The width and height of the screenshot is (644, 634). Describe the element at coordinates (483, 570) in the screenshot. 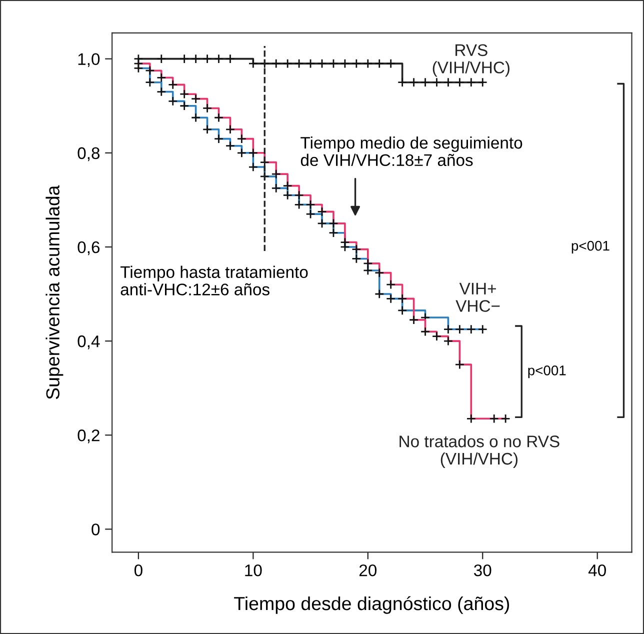

I see `x-tick-label: 30` at that location.